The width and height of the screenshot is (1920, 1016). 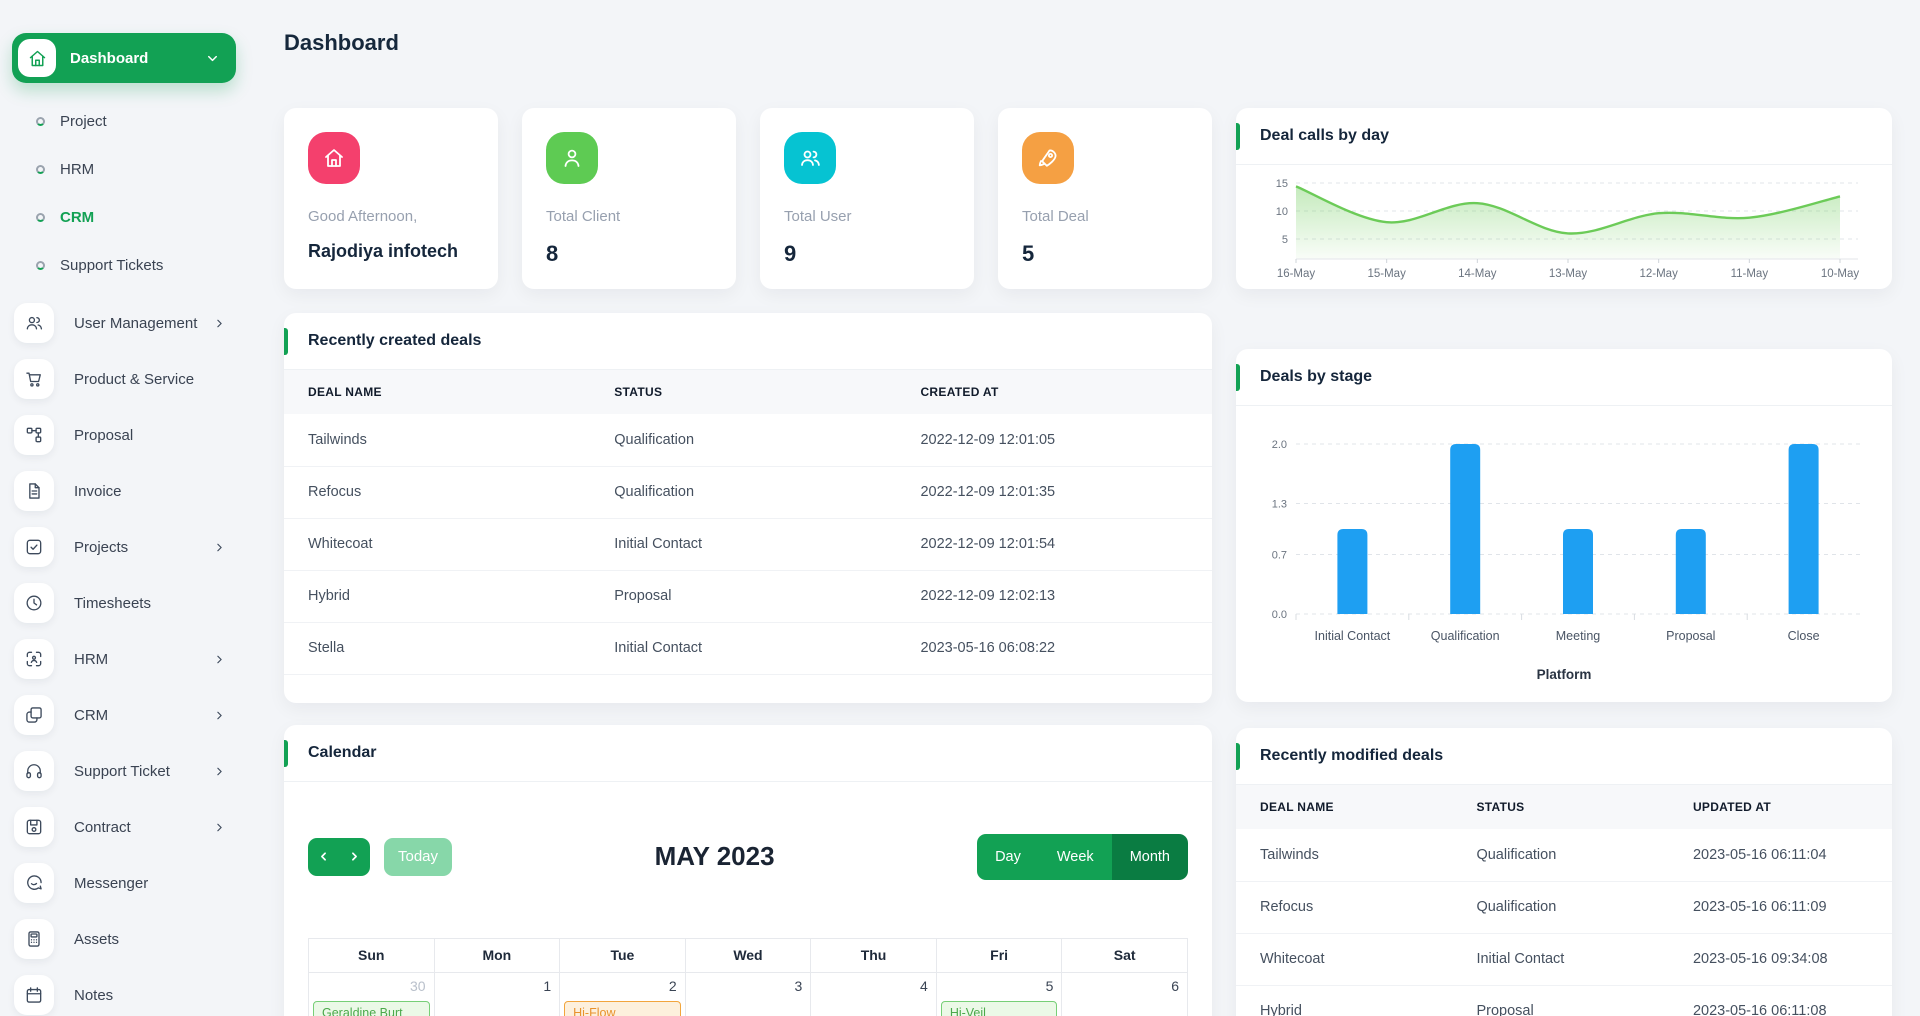 What do you see at coordinates (1054, 440) in the screenshot?
I see `timestamp-cell: 2022-12-09 12:01:05` at bounding box center [1054, 440].